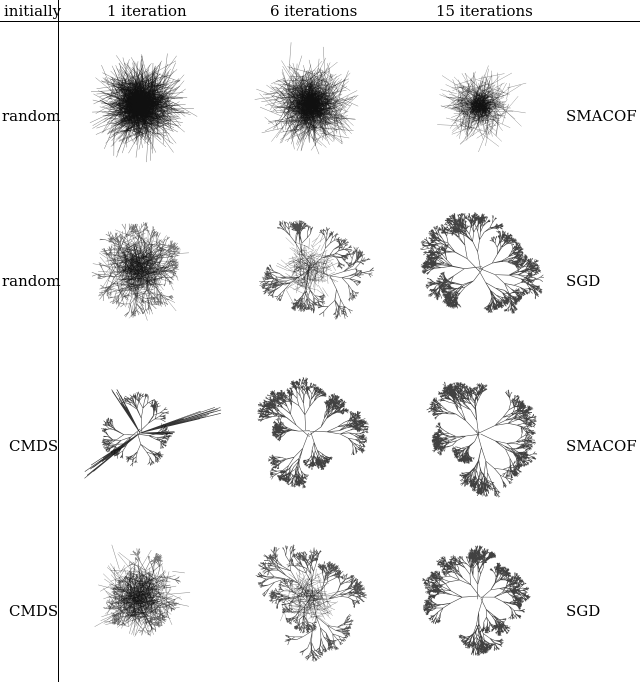  I want to click on row-method-label-1: SMACOF, so click(601, 116).